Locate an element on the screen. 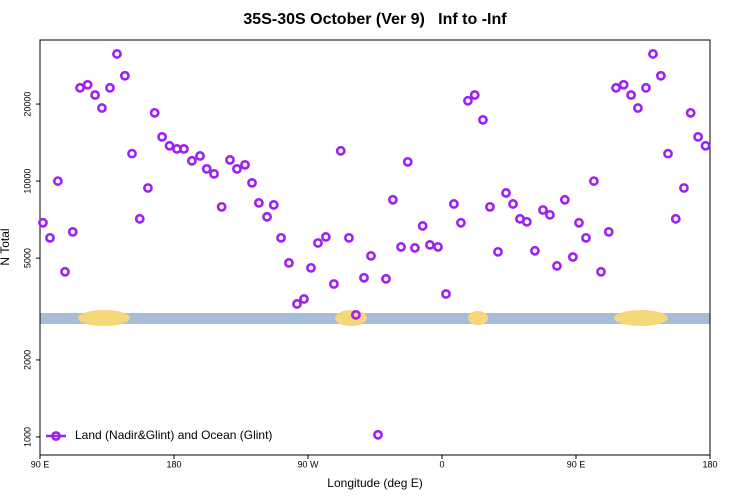 The image size is (750, 500). y-tick-label: 5000 is located at coordinates (27, 258).